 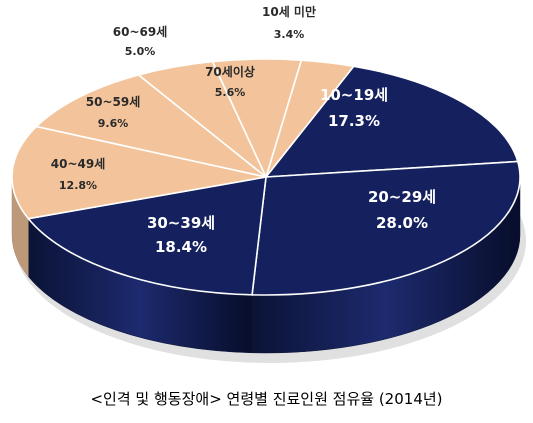 What do you see at coordinates (78, 163) in the screenshot?
I see `slice-label-4: 40~49세` at bounding box center [78, 163].